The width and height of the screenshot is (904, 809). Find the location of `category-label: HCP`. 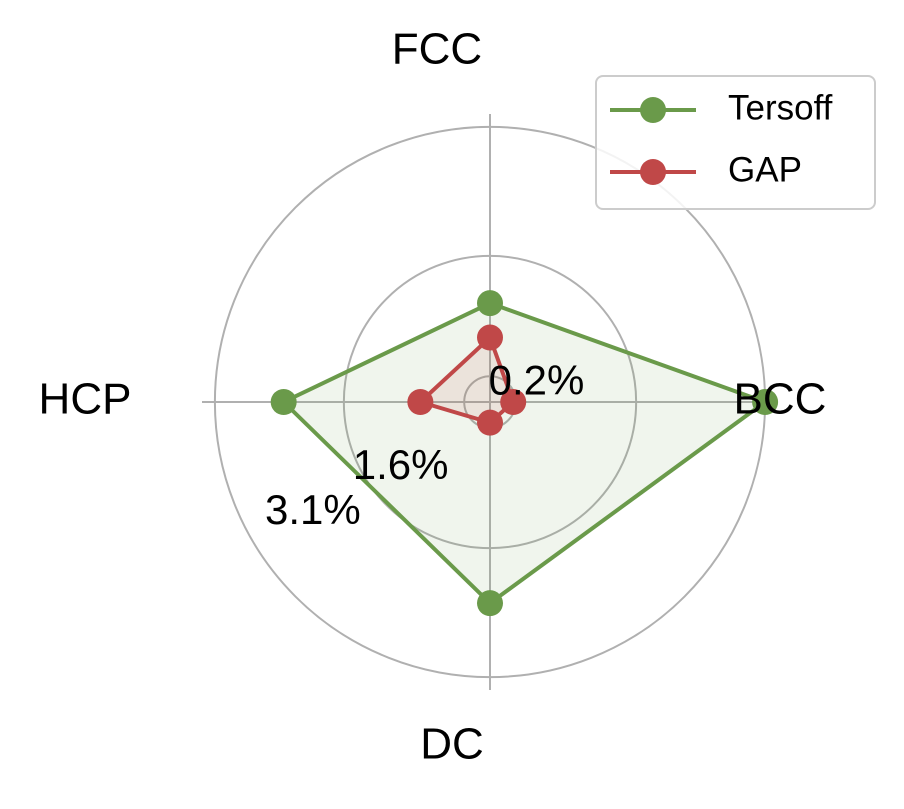

category-label: HCP is located at coordinates (85, 399).